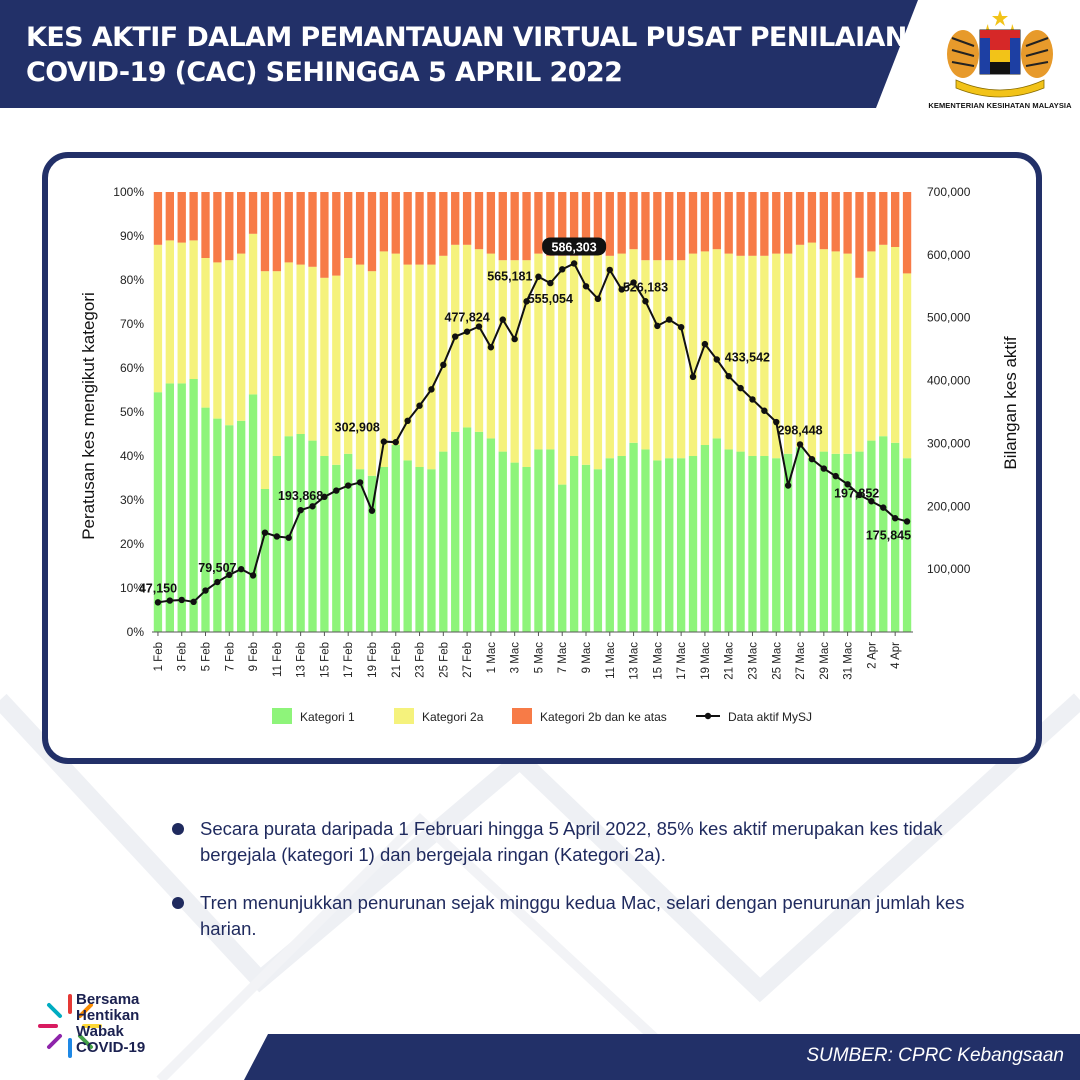  Describe the element at coordinates (587, 658) in the screenshot. I see `x-tick-label: 9 Mac` at that location.